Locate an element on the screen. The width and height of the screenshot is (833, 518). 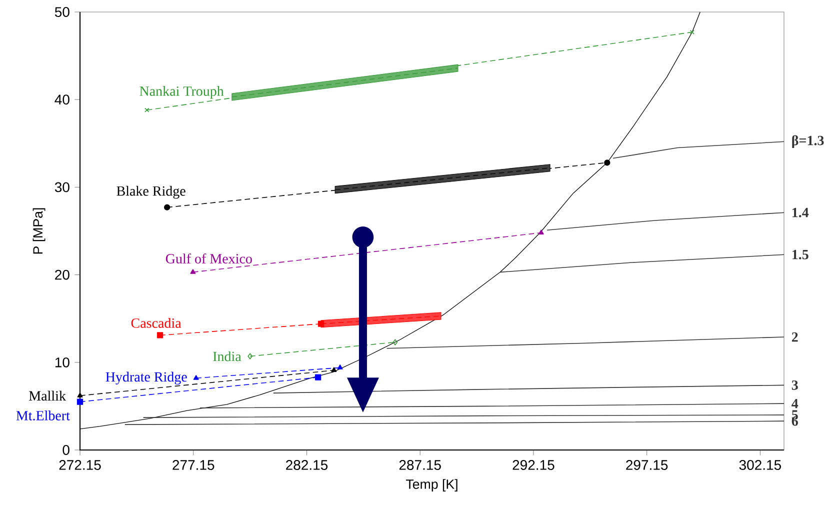
x-tick-label: 302.15 is located at coordinates (760, 465).